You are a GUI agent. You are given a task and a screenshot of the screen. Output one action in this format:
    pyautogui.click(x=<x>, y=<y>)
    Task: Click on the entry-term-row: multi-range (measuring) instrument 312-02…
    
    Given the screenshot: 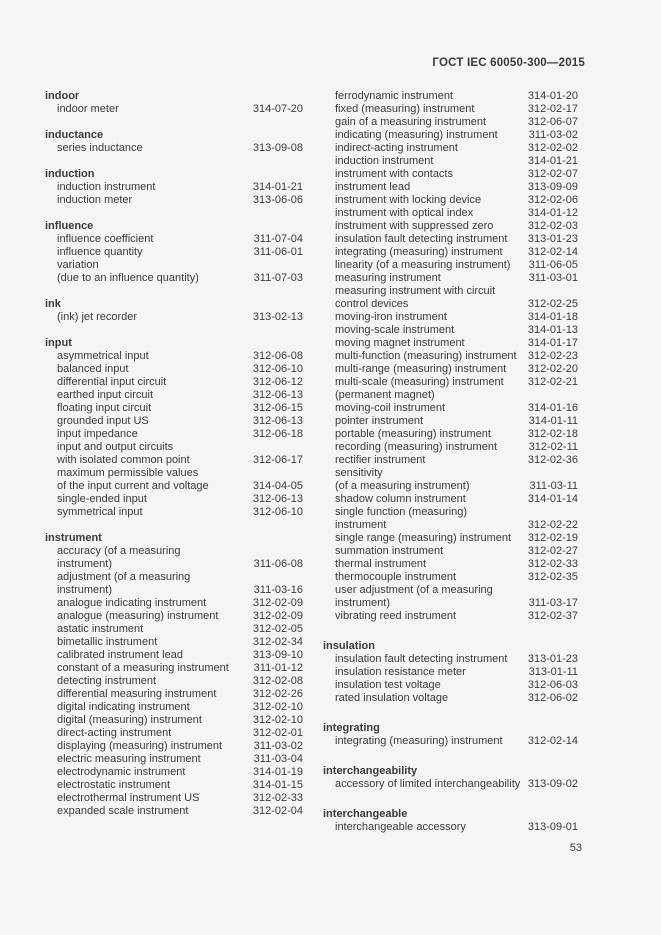 What is the action you would take?
    pyautogui.click(x=450, y=369)
    